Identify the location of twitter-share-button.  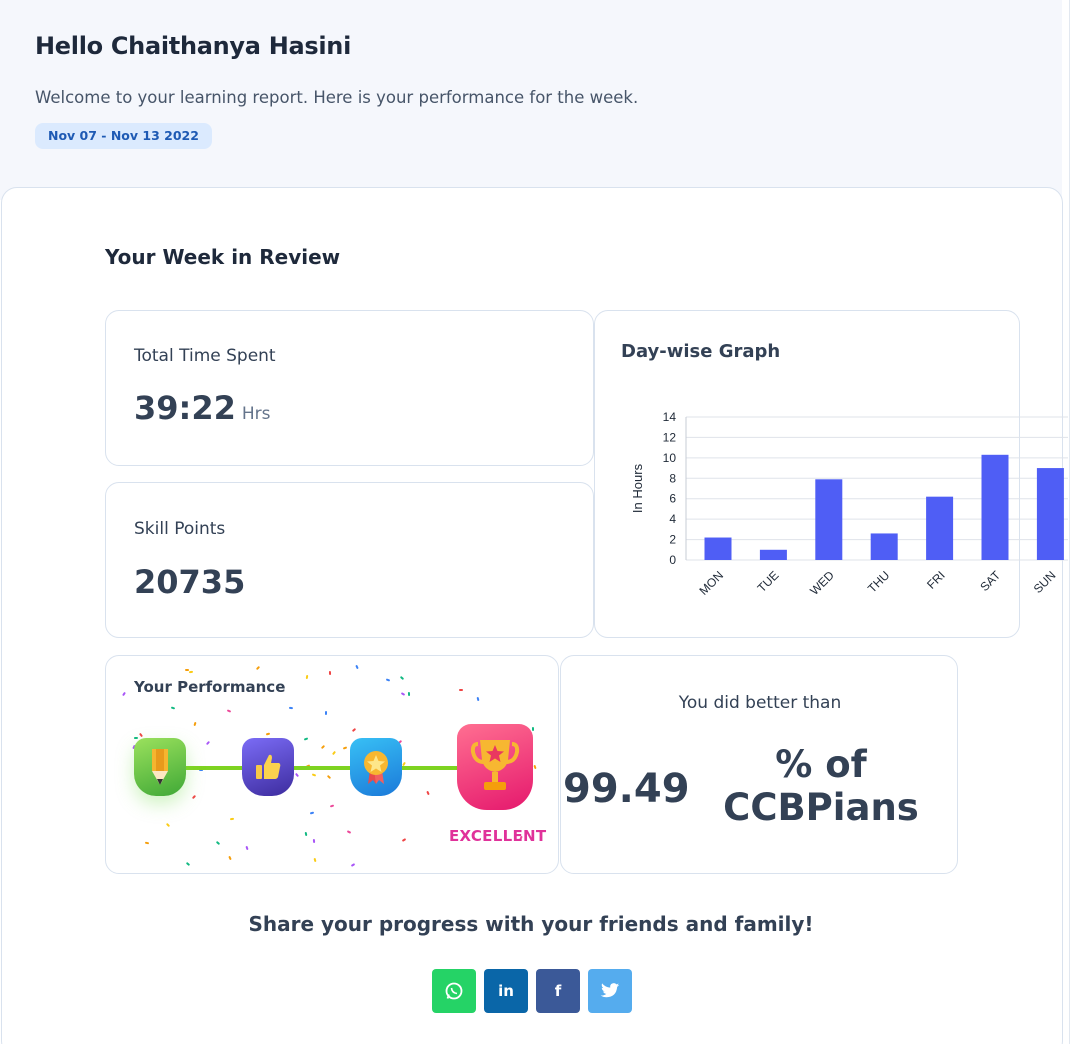
(610, 991).